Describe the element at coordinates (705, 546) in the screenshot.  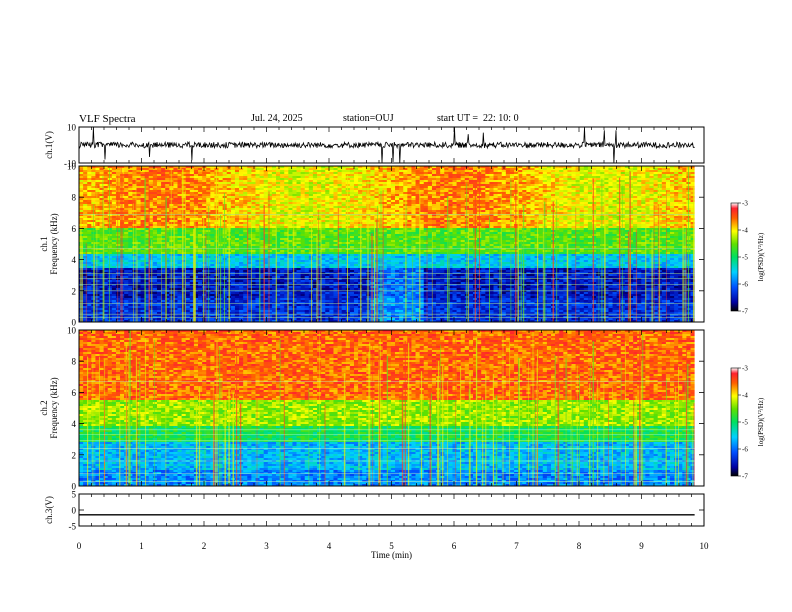
I see `x-tick-label: 10` at that location.